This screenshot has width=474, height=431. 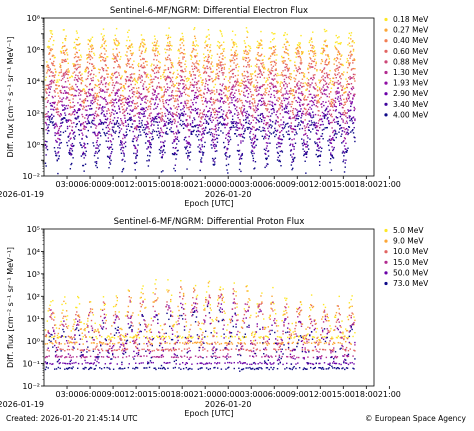 What do you see at coordinates (33, 113) in the screenshot?
I see `y-tick-label: 10²` at bounding box center [33, 113].